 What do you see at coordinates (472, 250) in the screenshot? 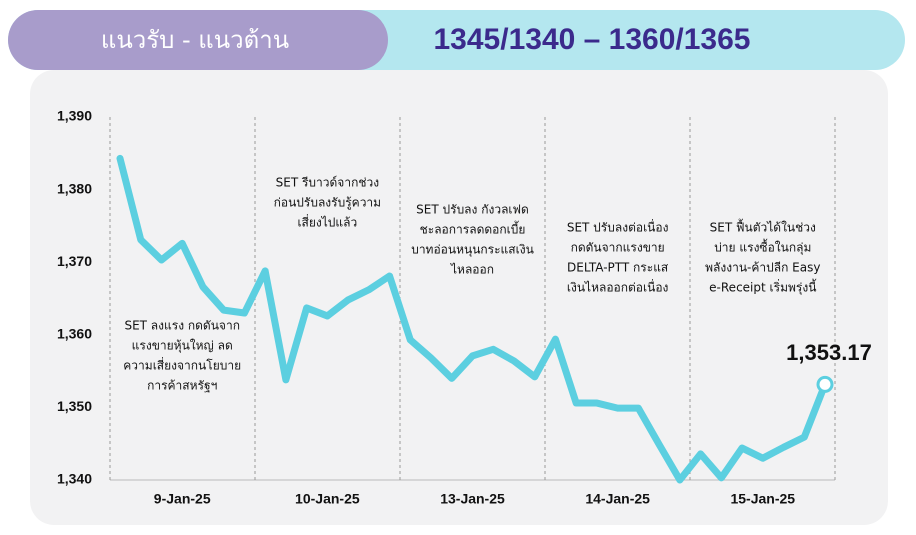
I see `annotation: บาทอ่อนหนุนกระแสเงิน` at bounding box center [472, 250].